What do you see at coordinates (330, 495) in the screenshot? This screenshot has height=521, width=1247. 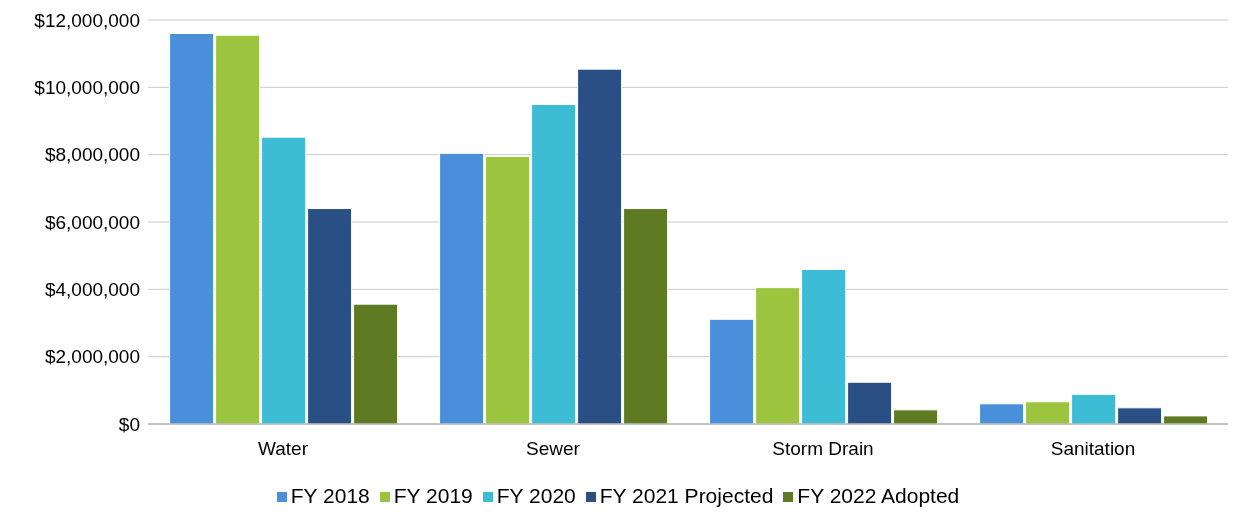 I see `legend-label: FY 2018` at bounding box center [330, 495].